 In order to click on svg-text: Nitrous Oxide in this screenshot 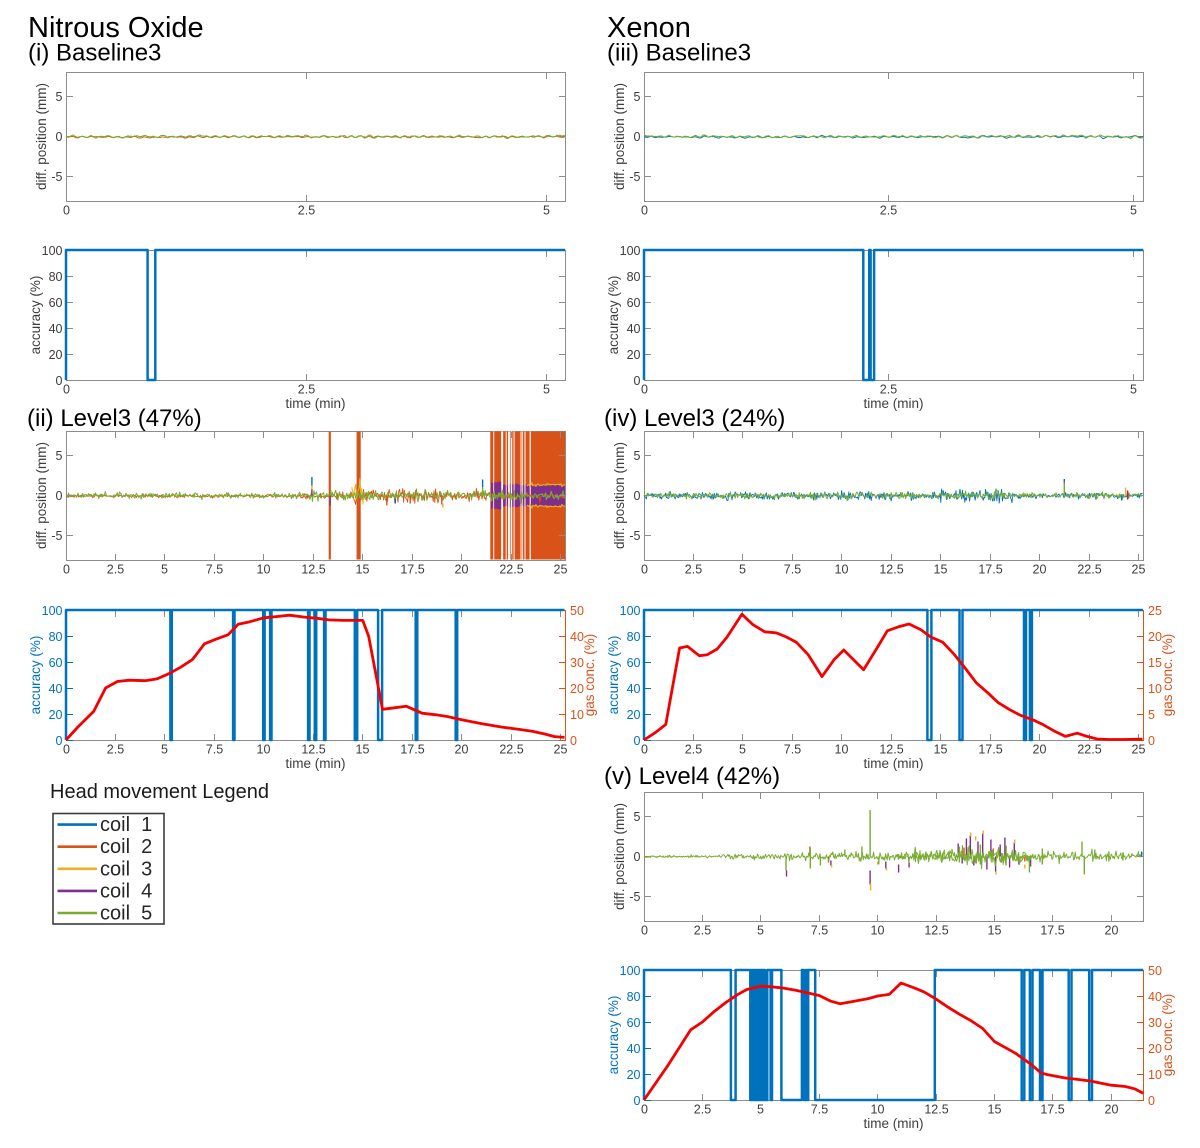, I will do `click(116, 28)`.